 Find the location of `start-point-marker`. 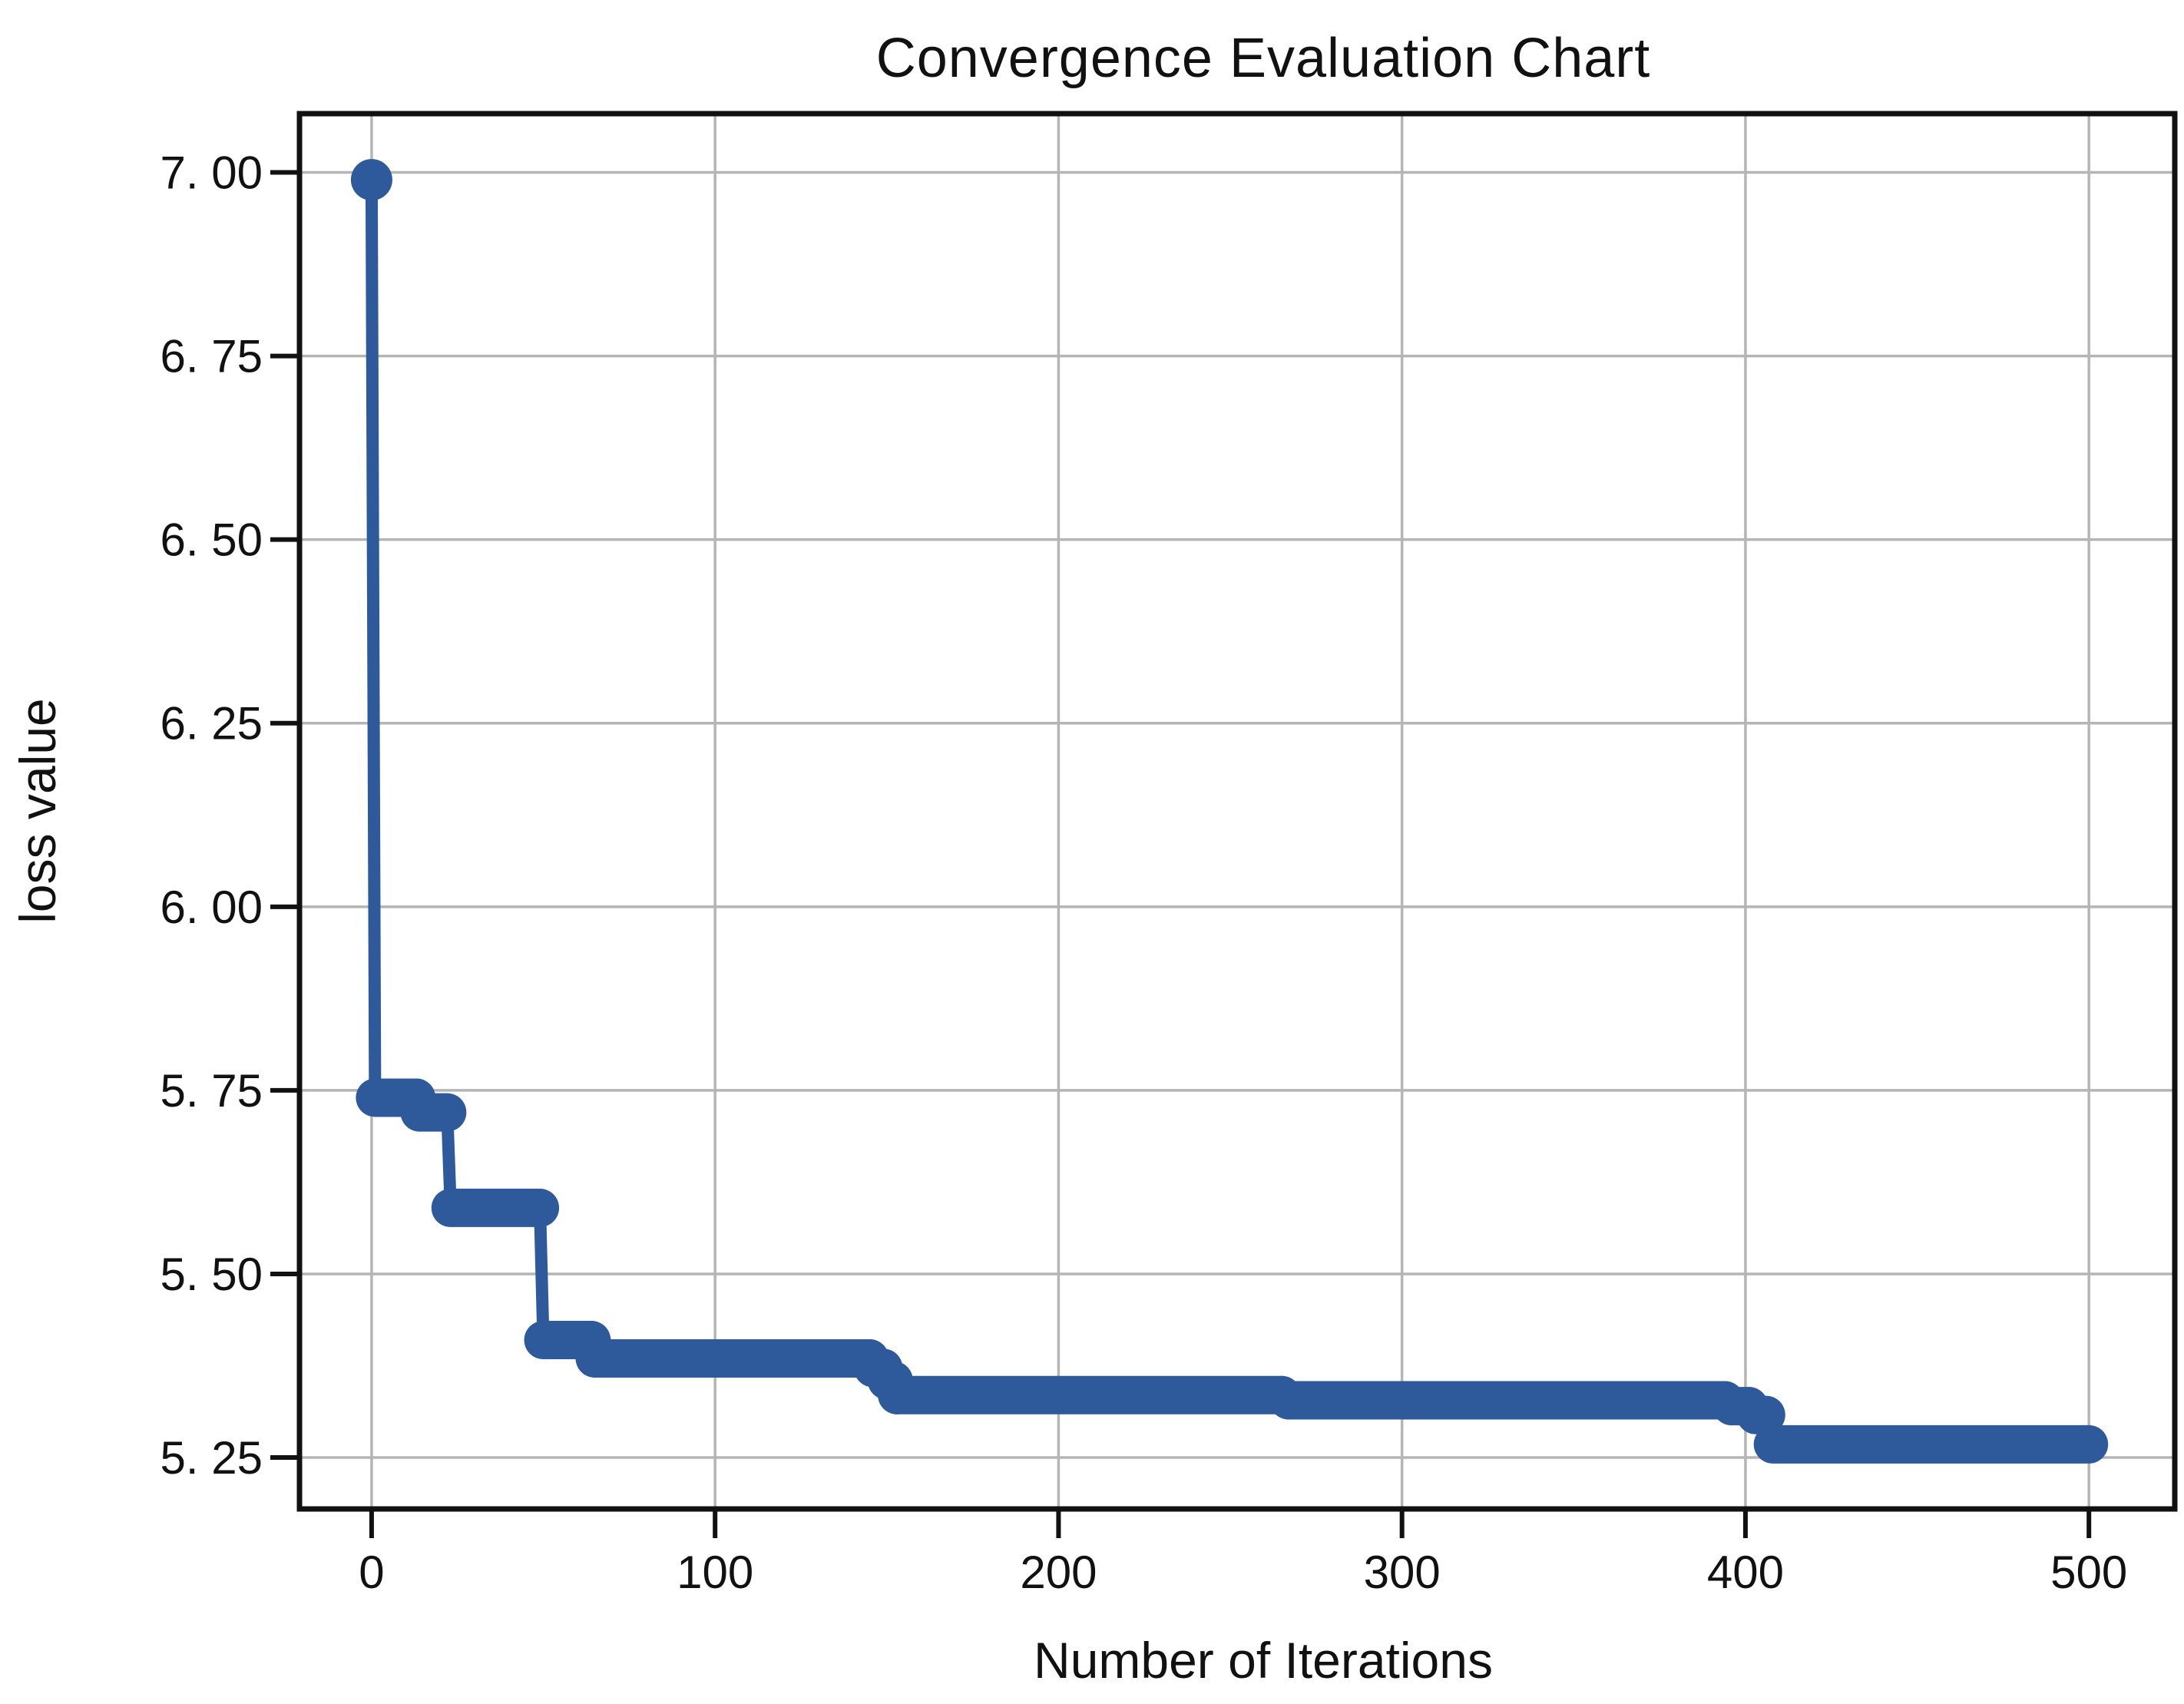

start-point-marker is located at coordinates (371, 180).